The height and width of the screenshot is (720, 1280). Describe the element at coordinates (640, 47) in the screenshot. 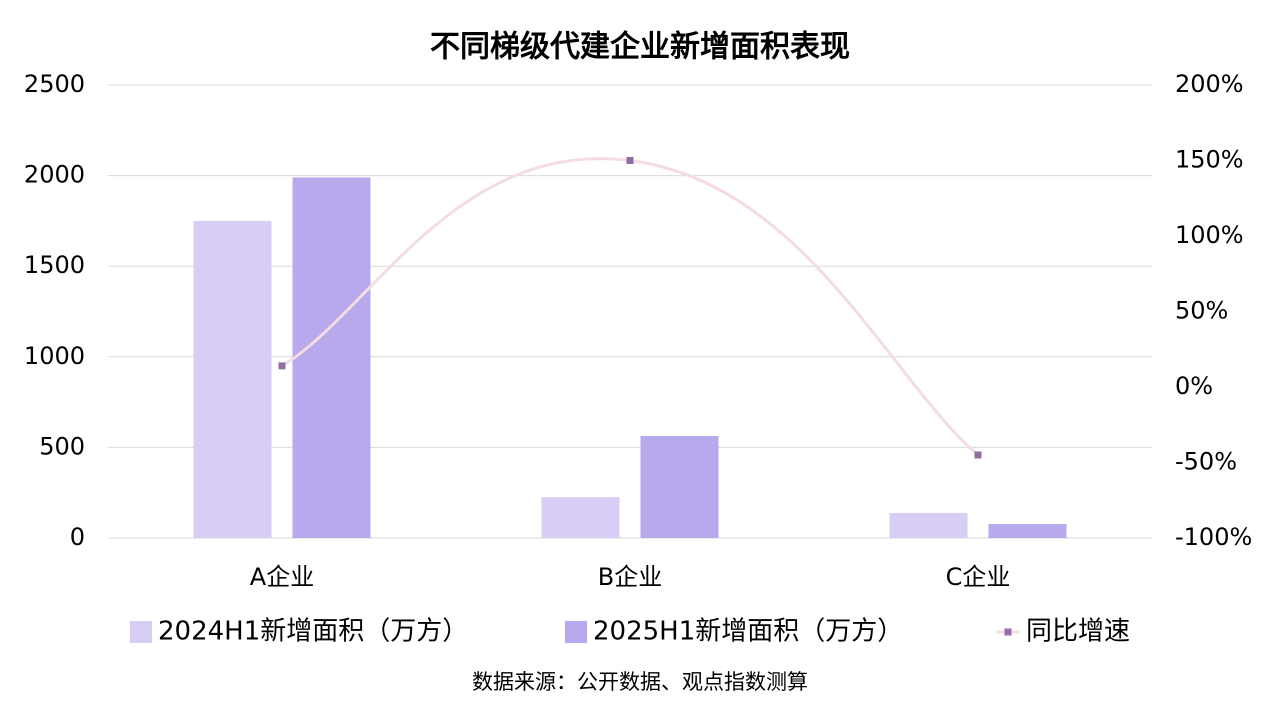

I see `chart-title: 不同梯级代建企业新增面积表现` at that location.